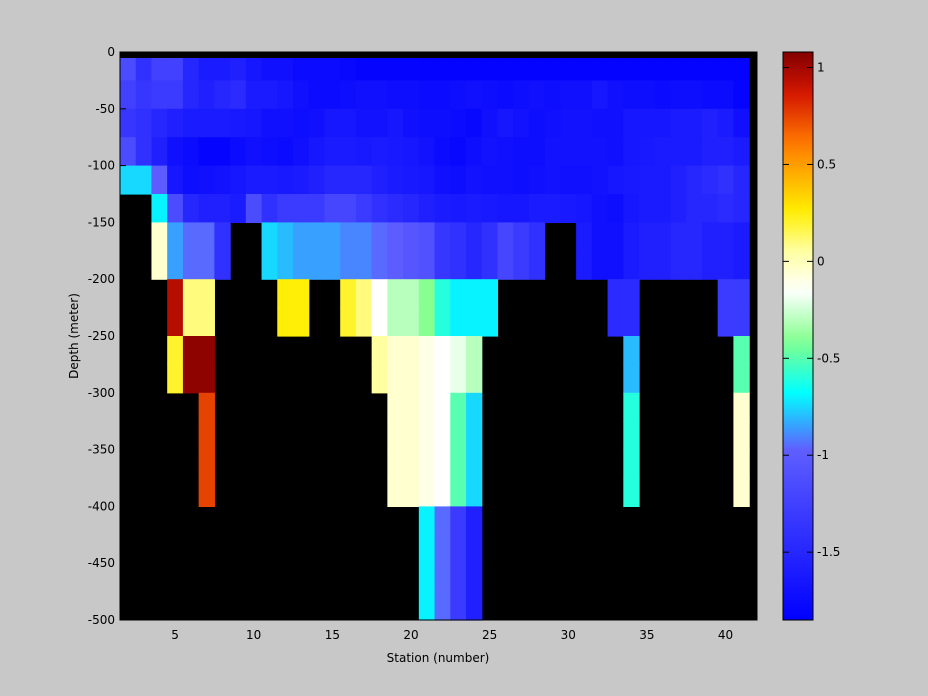  Describe the element at coordinates (101, 279) in the screenshot. I see `y-tick-label: -200` at that location.